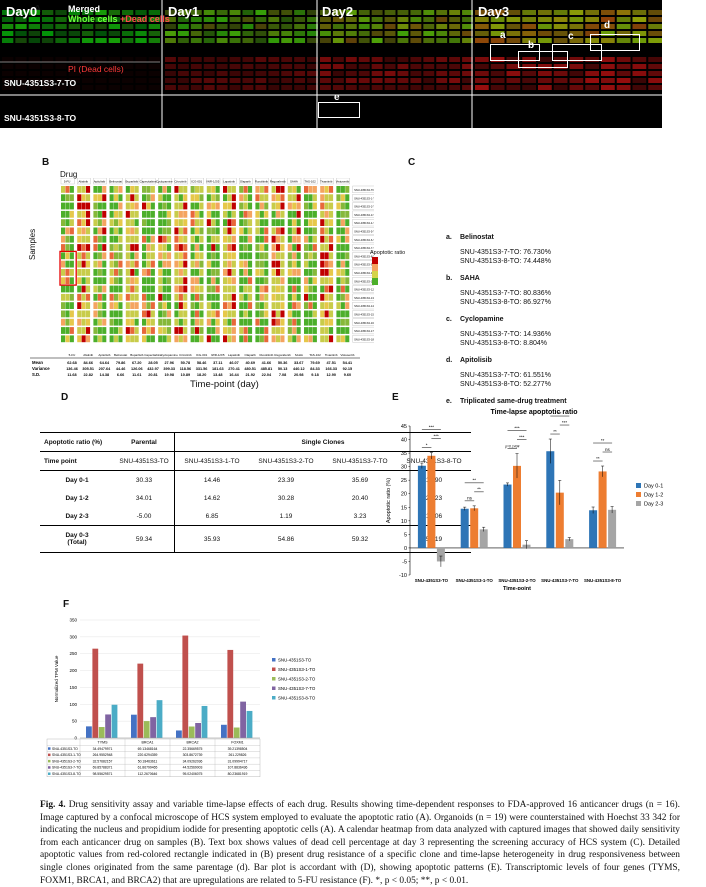 This screenshot has width=706, height=887. What do you see at coordinates (310, 182) in the screenshot?
I see `drug-header-label: TAS-102` at bounding box center [310, 182].